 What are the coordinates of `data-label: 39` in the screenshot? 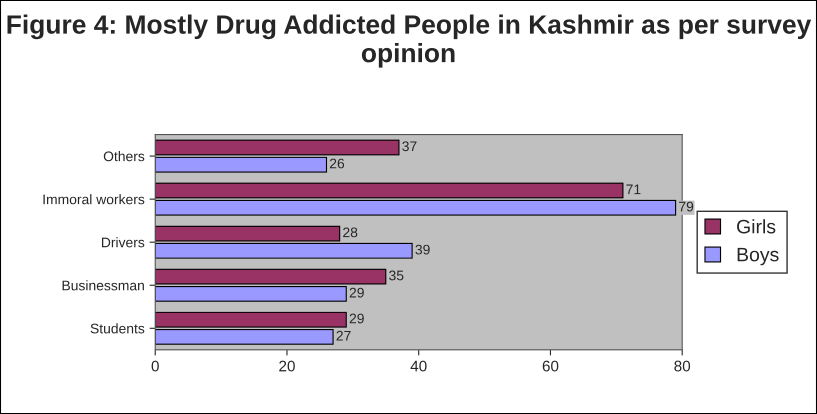 It's located at (422, 249).